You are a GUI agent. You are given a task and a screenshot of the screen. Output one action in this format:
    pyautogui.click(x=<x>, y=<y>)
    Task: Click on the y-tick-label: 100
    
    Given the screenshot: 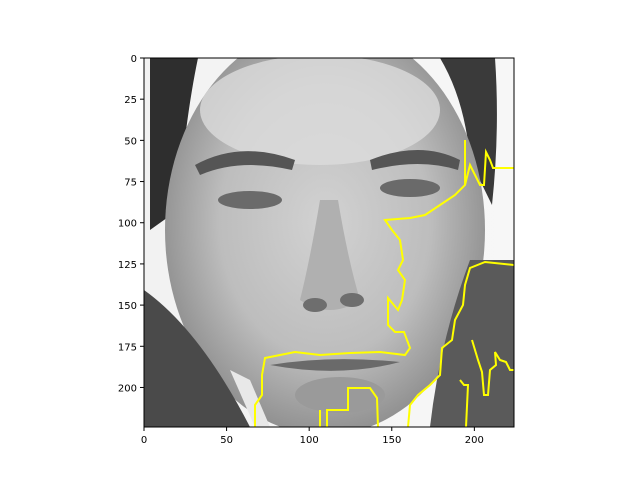 What is the action you would take?
    pyautogui.click(x=127, y=224)
    